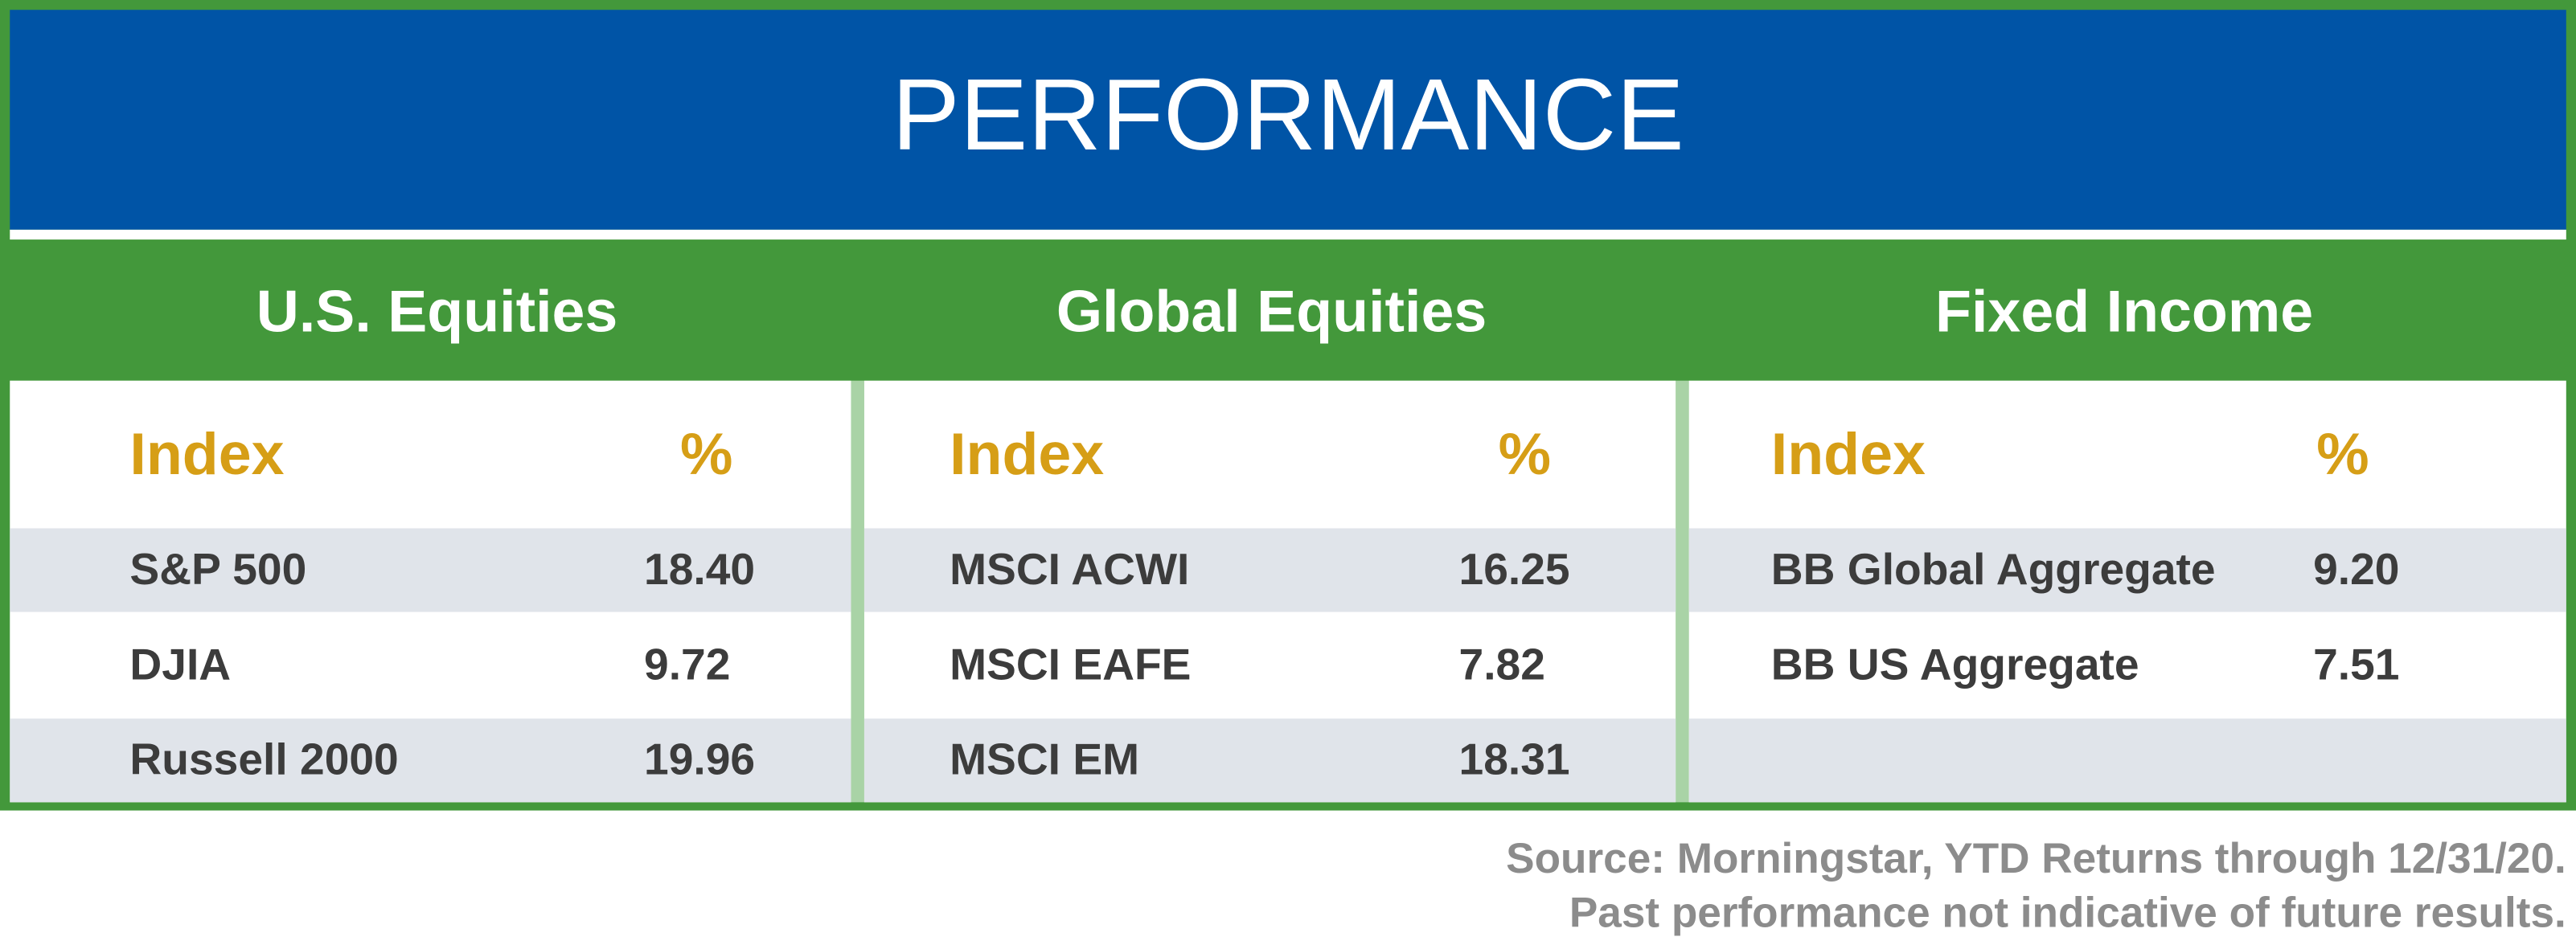 The height and width of the screenshot is (945, 2576). What do you see at coordinates (1993, 569) in the screenshot?
I see `index-name: BB Global Aggregate` at bounding box center [1993, 569].